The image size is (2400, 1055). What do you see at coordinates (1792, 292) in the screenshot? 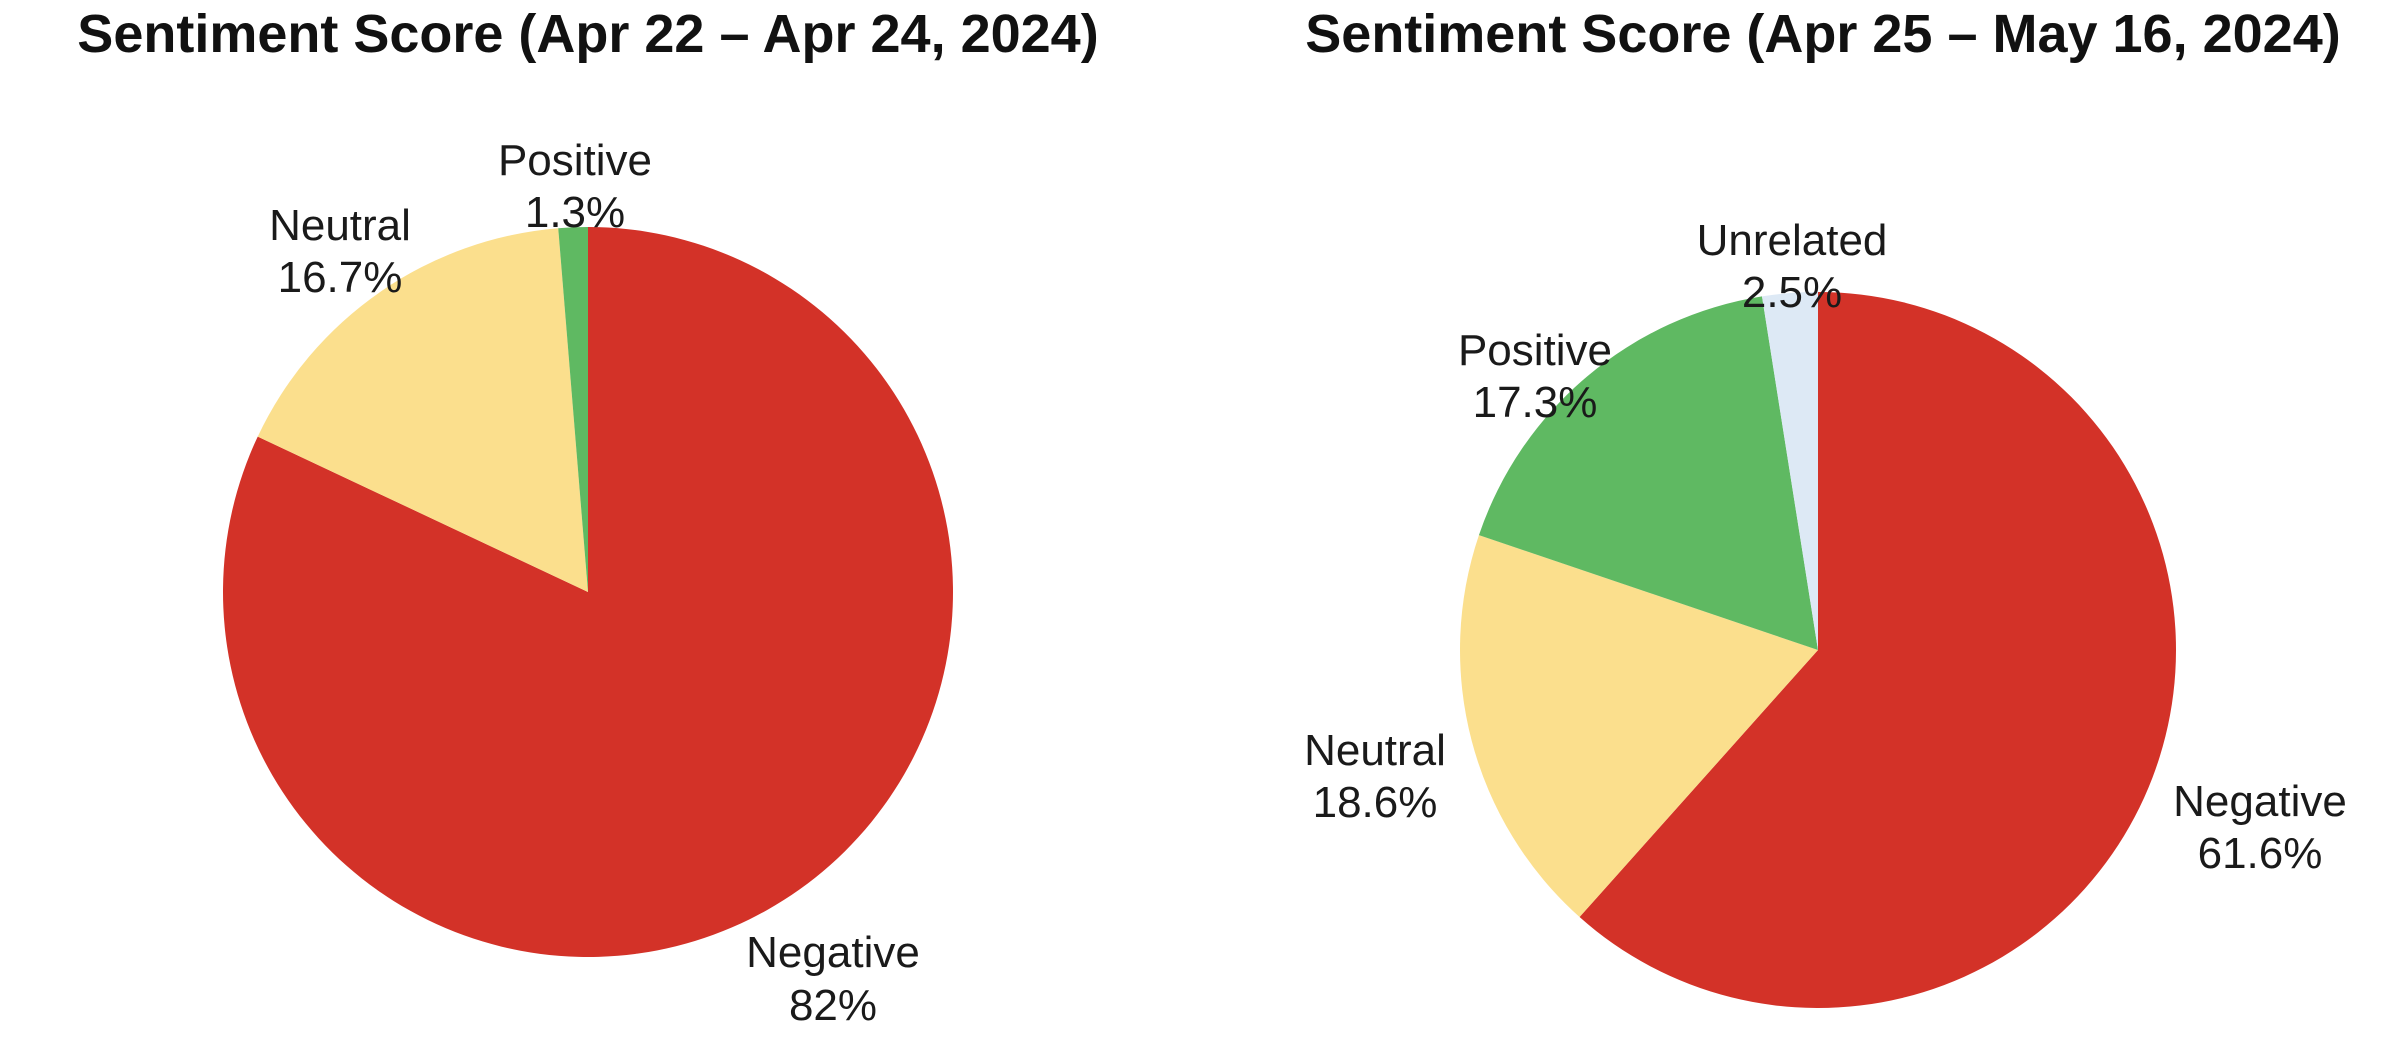
I see `pie2-unrelated-value: 2.5%` at bounding box center [1792, 292].